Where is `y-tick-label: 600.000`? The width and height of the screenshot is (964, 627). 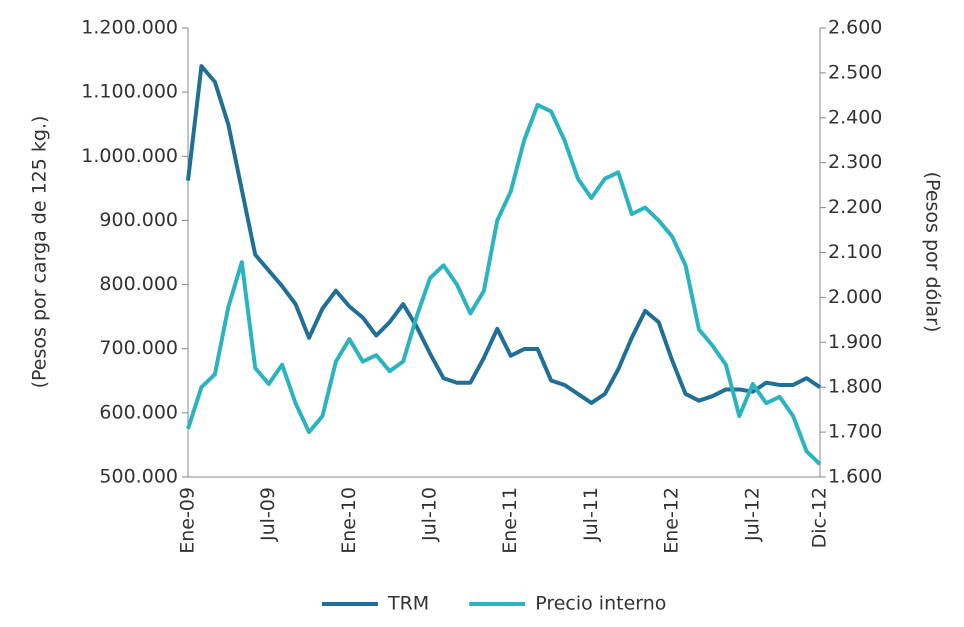
y-tick-label: 600.000 is located at coordinates (138, 412).